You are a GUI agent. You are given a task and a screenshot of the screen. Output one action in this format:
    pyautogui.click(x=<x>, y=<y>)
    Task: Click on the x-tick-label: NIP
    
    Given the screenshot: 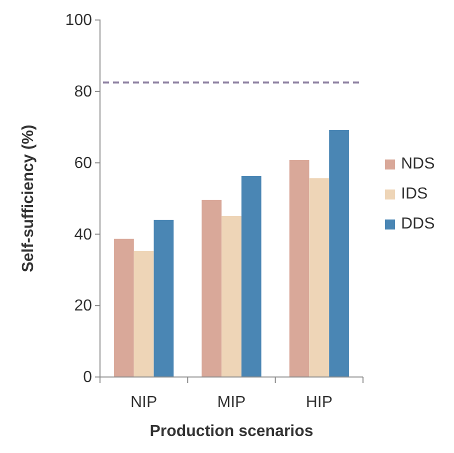 What is the action you would take?
    pyautogui.click(x=144, y=402)
    